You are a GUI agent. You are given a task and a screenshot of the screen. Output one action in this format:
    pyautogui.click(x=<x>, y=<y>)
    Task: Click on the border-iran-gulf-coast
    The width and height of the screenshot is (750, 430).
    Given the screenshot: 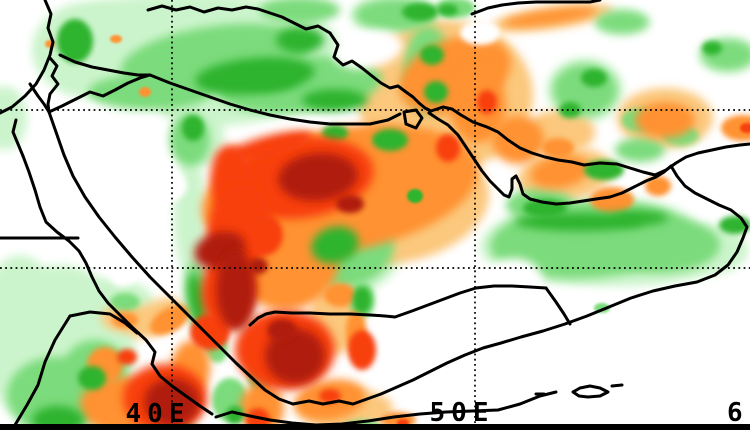 What is the action you would take?
    pyautogui.click(x=589, y=141)
    